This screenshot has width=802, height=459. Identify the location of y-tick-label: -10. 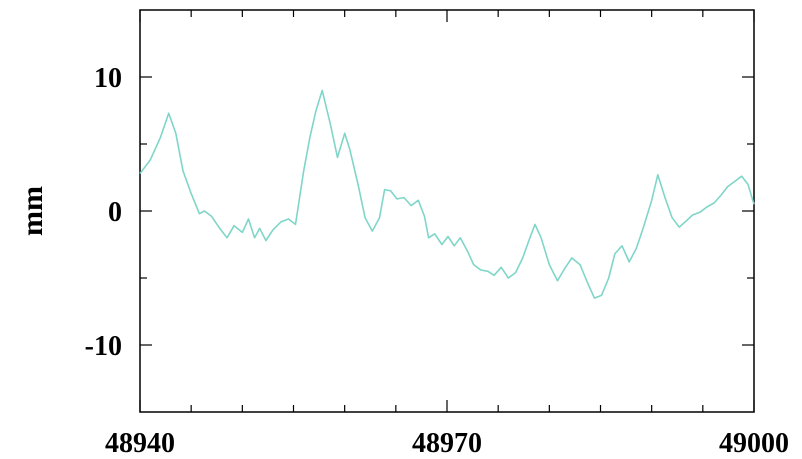
(103, 346).